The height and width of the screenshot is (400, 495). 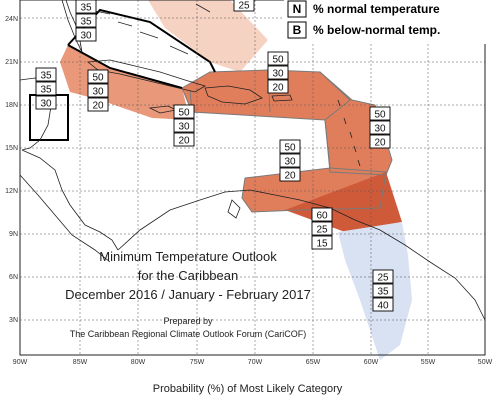 What do you see at coordinates (146, 76) in the screenshot?
I see `cuba-island` at bounding box center [146, 76].